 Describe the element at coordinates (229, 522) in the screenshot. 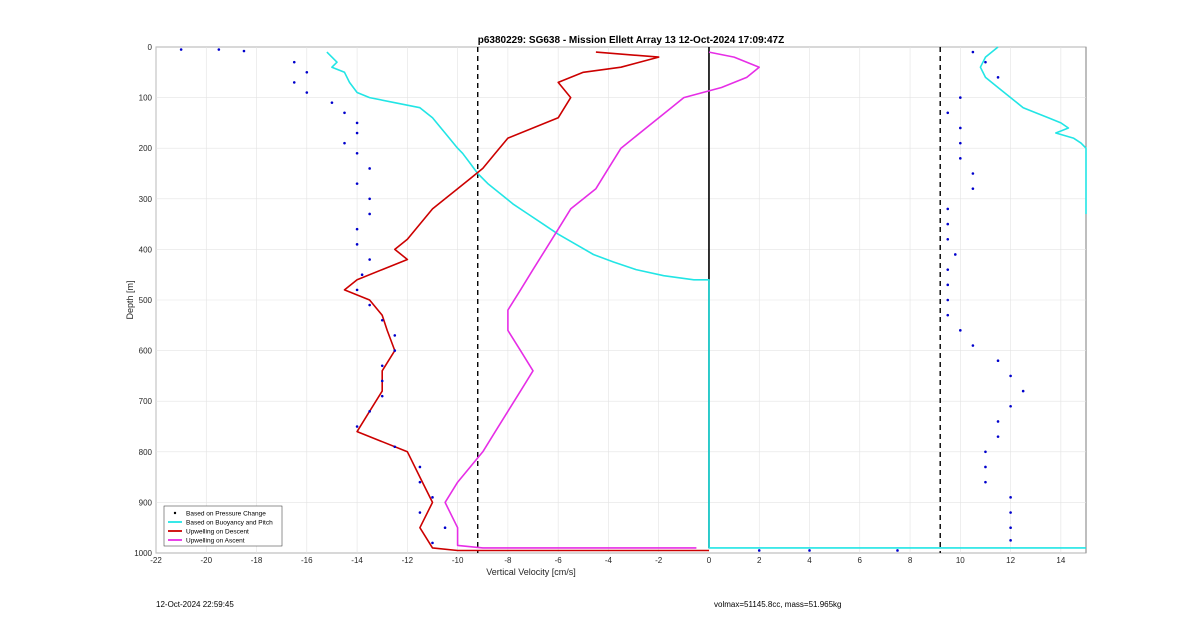

I see `legend-label: Based on Buoyancy and Pitch` at that location.